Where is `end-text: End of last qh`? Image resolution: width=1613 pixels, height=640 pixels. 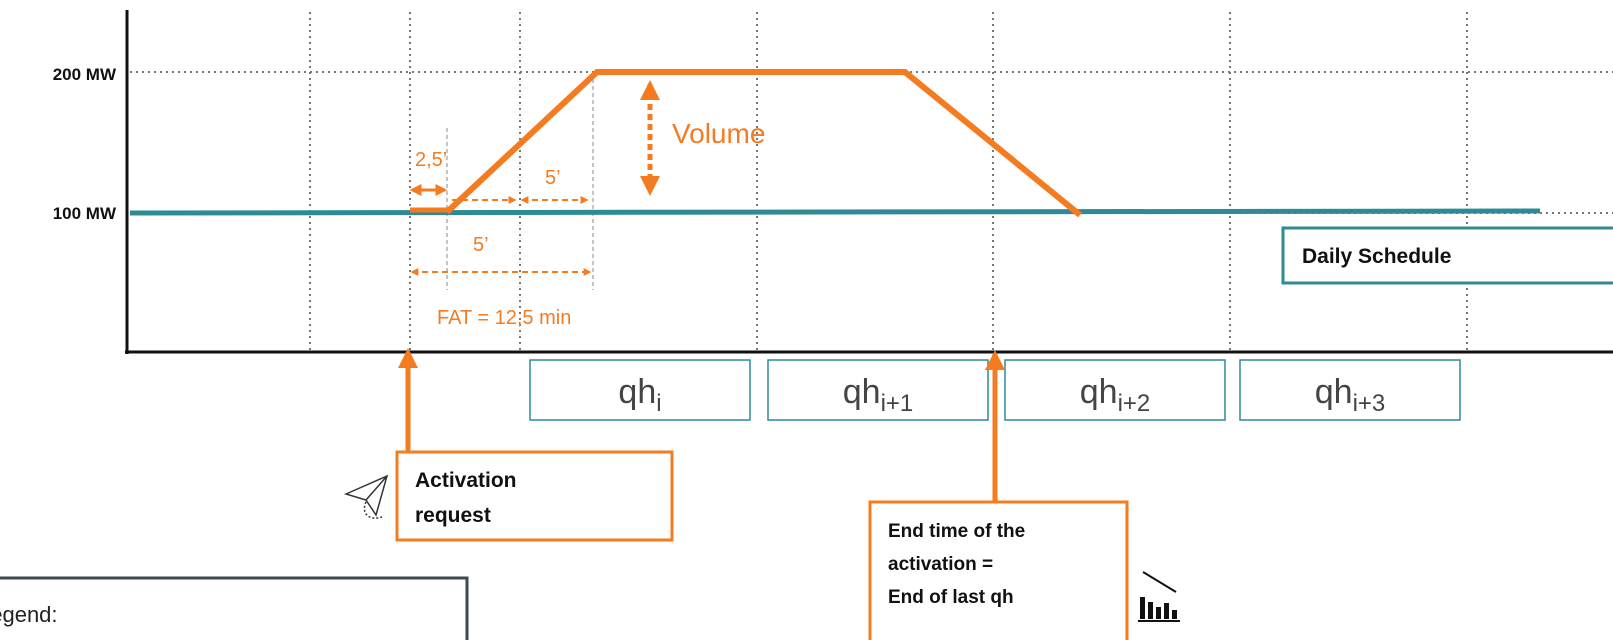 end-text: End of last qh is located at coordinates (951, 597).